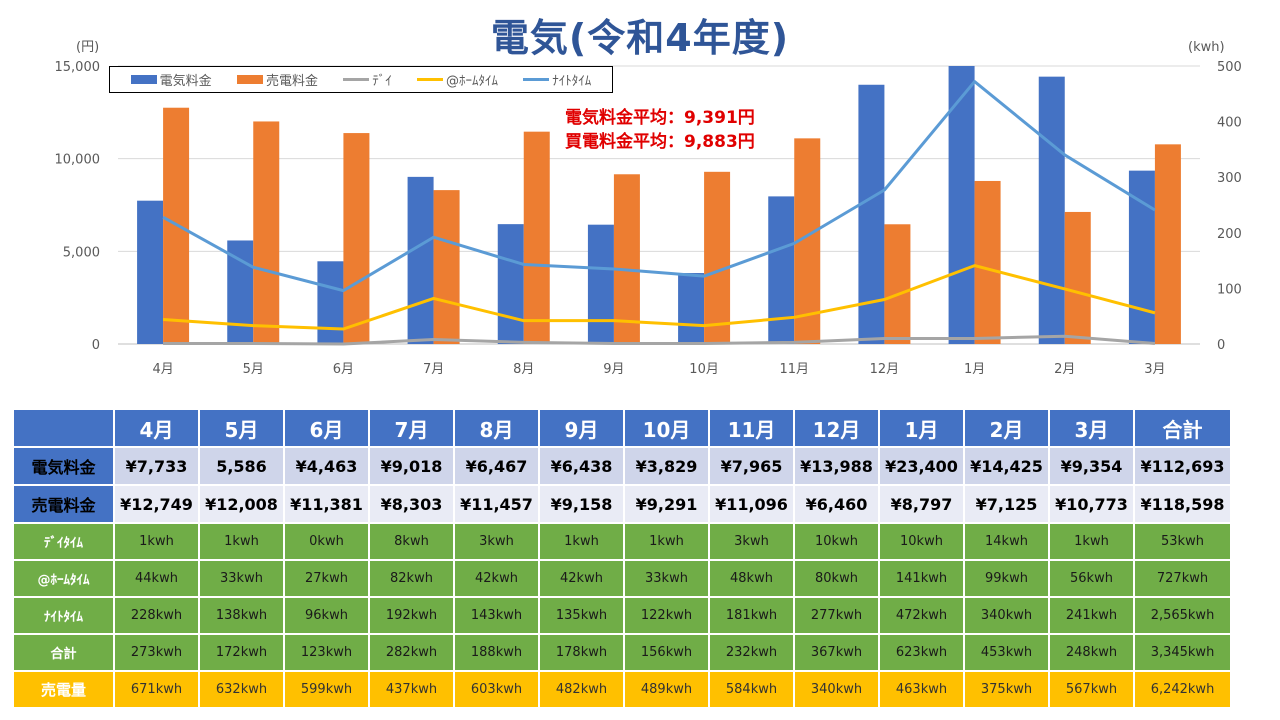 This screenshot has height=720, width=1280. I want to click on table-cell: 33kwh, so click(666, 578).